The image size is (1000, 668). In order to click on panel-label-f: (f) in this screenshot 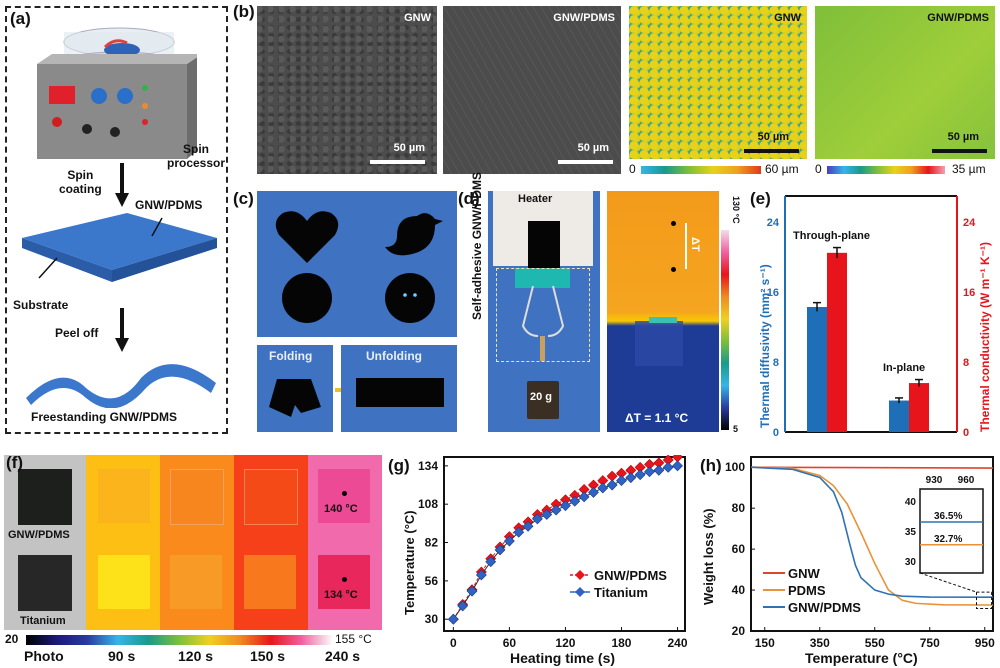, I will do `click(14, 462)`.